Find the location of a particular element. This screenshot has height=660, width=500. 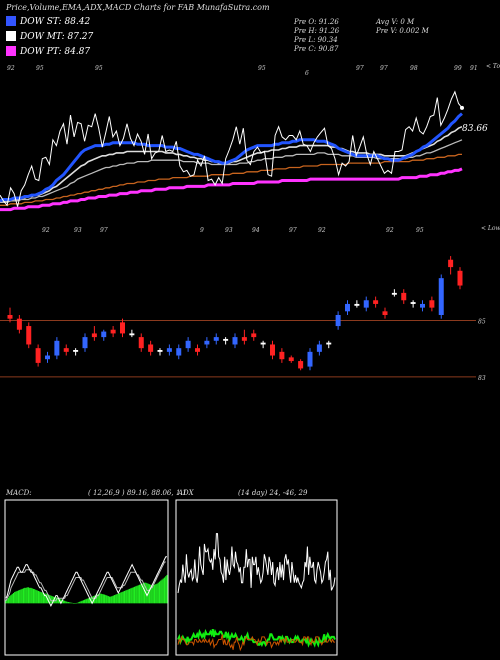

macd-label: MACD: is located at coordinates (19, 493).